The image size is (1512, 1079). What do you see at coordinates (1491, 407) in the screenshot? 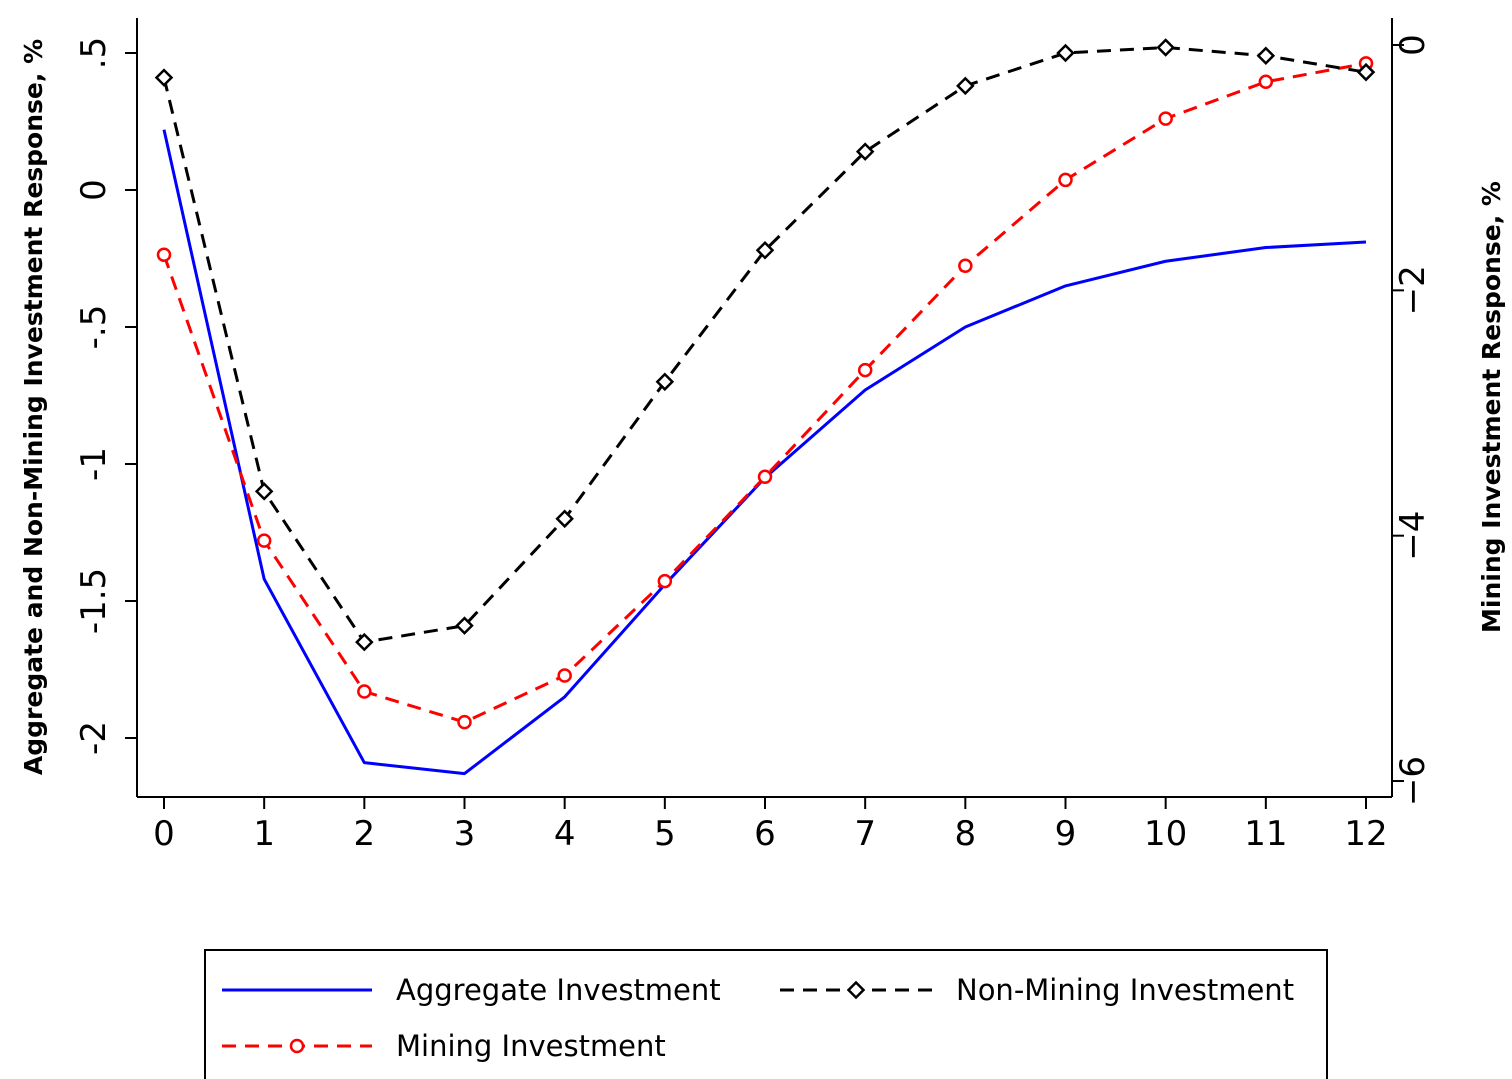
I see `y-axis-title-right: Mining Investment Response, %` at bounding box center [1491, 407].